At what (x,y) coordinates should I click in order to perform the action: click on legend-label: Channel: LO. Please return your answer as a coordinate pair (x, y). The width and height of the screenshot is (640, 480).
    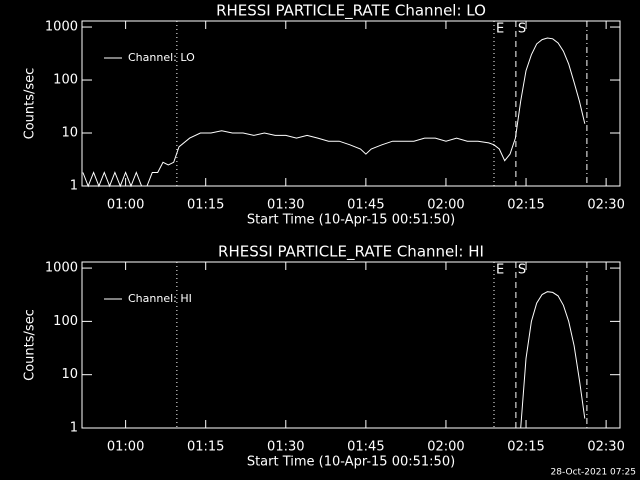
    Looking at the image, I should click on (161, 57).